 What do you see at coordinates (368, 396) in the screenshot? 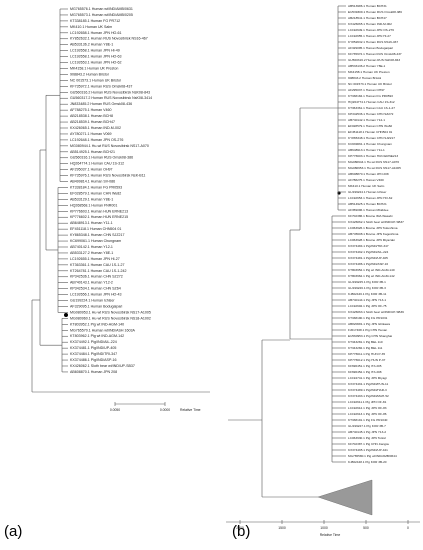
I see `leaf-label: KX374493.1 Pig/IND/MAH-52` at bounding box center [368, 396].